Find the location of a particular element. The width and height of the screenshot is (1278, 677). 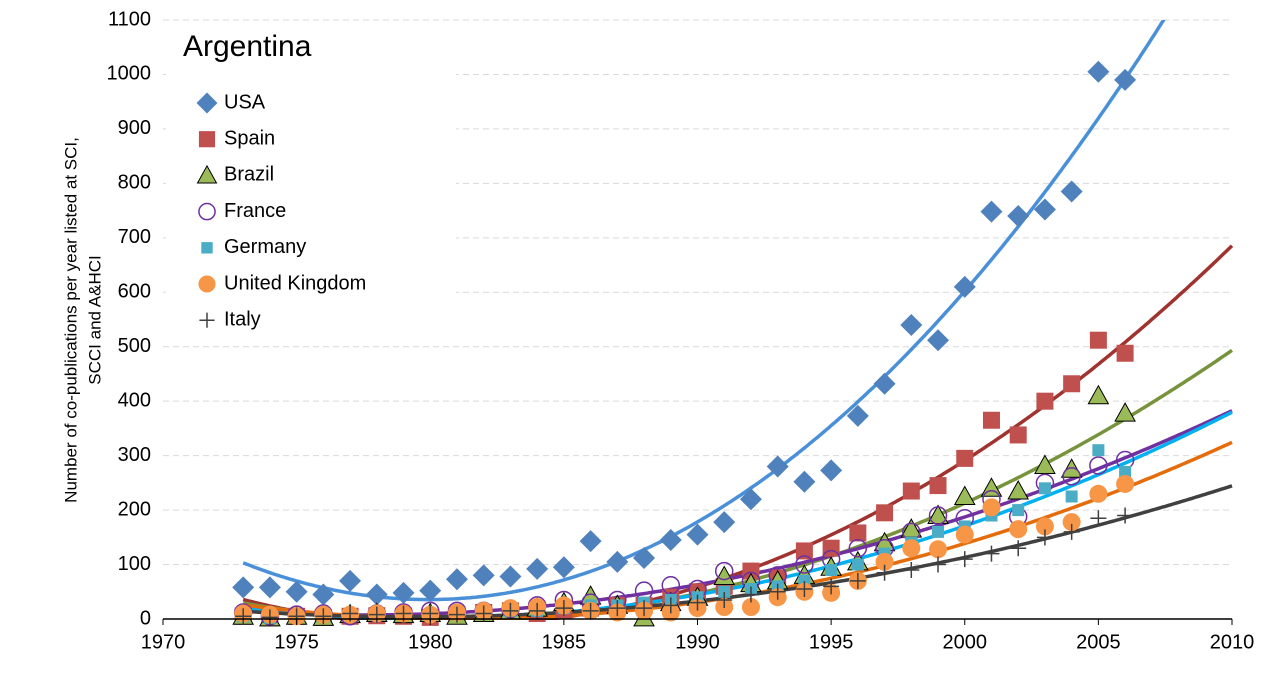

x-tick-label: 1970 is located at coordinates (163, 642).